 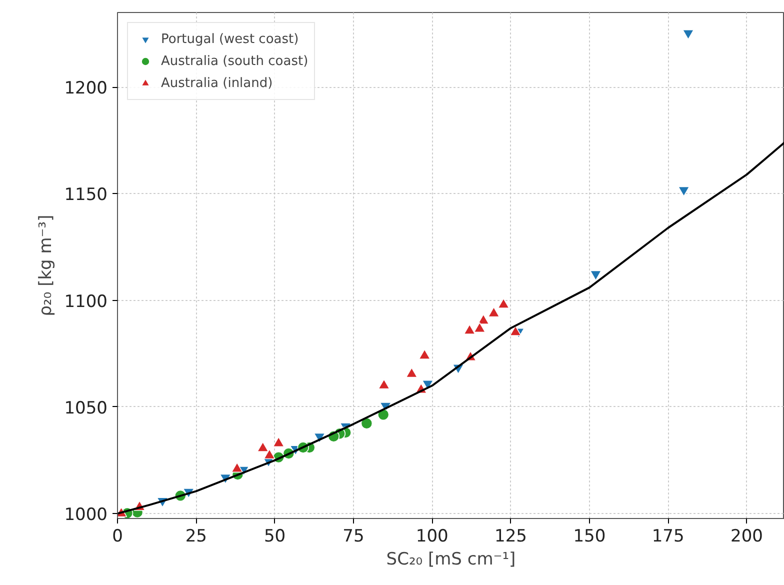 What do you see at coordinates (746, 536) in the screenshot?
I see `x-tick-label: 200` at bounding box center [746, 536].